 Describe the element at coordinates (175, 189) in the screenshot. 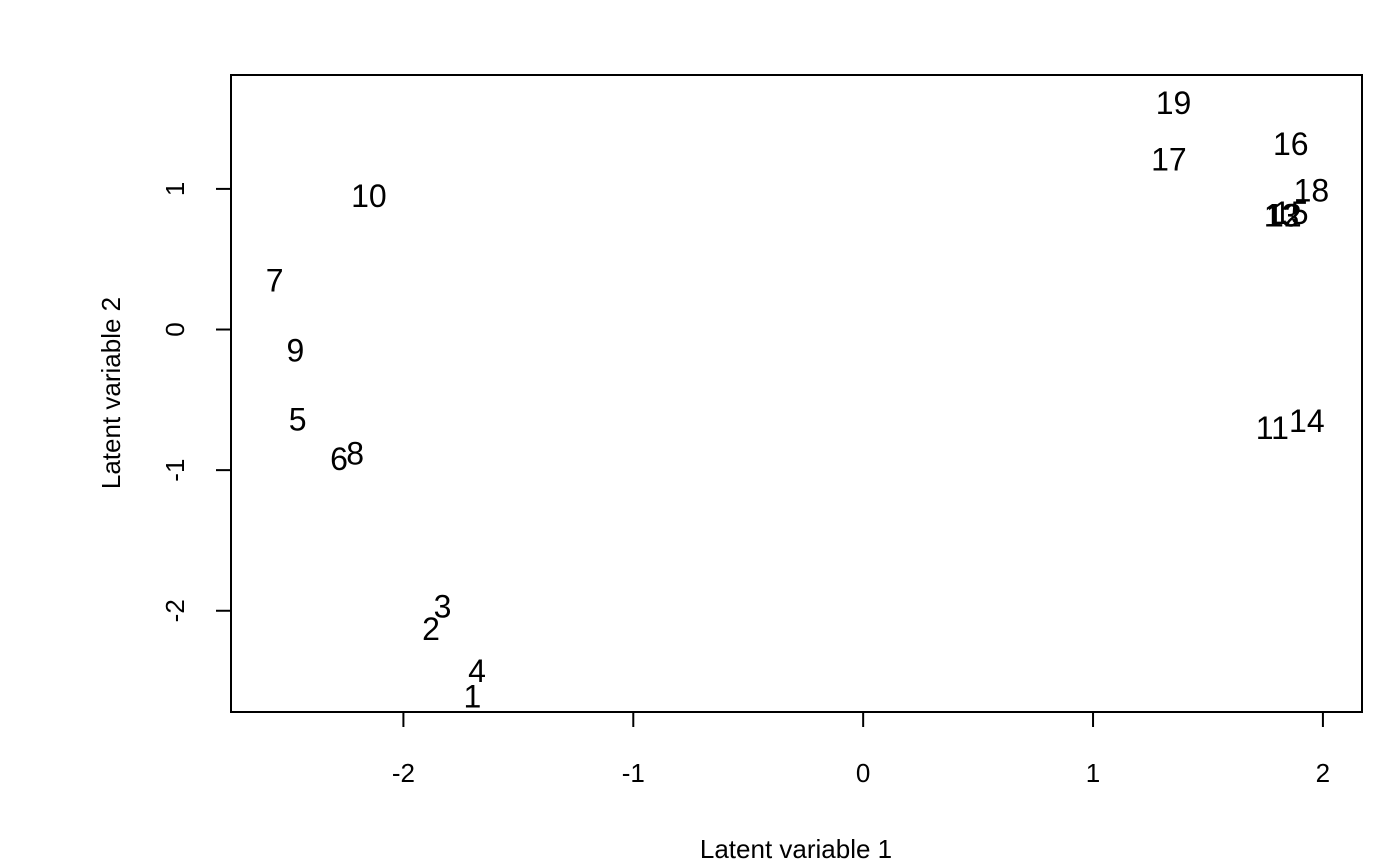

I see `y-tick-label: 1` at that location.